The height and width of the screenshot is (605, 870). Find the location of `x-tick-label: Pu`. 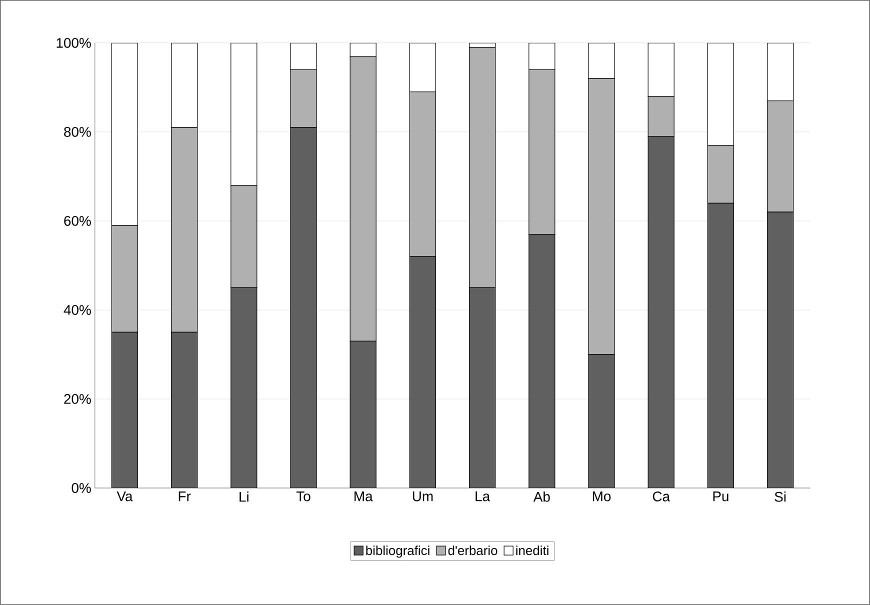

x-tick-label: Pu is located at coordinates (720, 497).